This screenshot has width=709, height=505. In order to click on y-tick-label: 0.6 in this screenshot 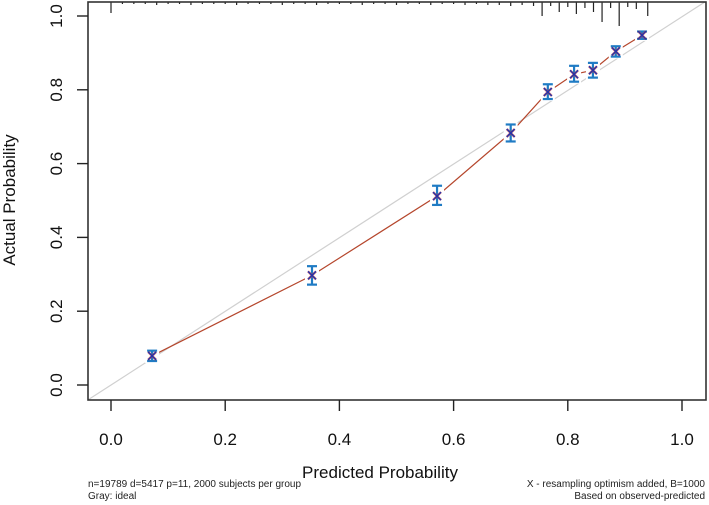, I will do `click(56, 164)`.